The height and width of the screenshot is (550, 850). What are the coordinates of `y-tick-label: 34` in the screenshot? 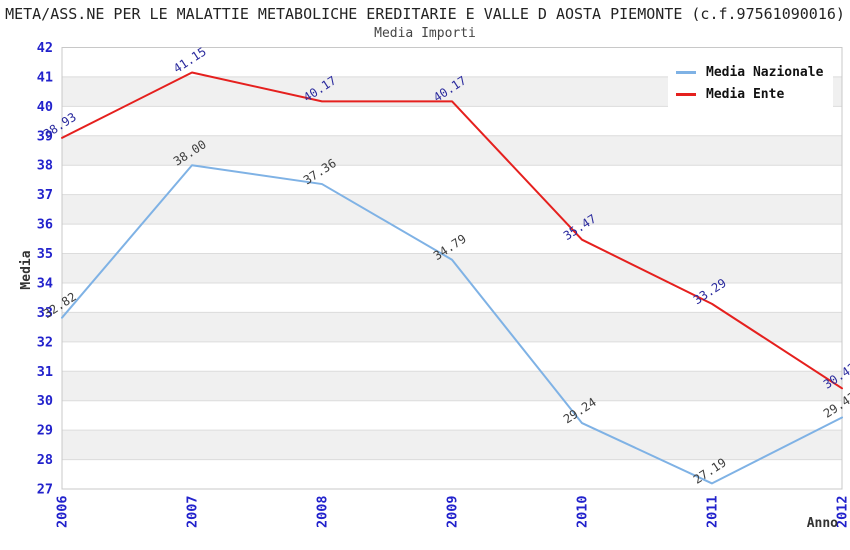 It's located at (45, 283).